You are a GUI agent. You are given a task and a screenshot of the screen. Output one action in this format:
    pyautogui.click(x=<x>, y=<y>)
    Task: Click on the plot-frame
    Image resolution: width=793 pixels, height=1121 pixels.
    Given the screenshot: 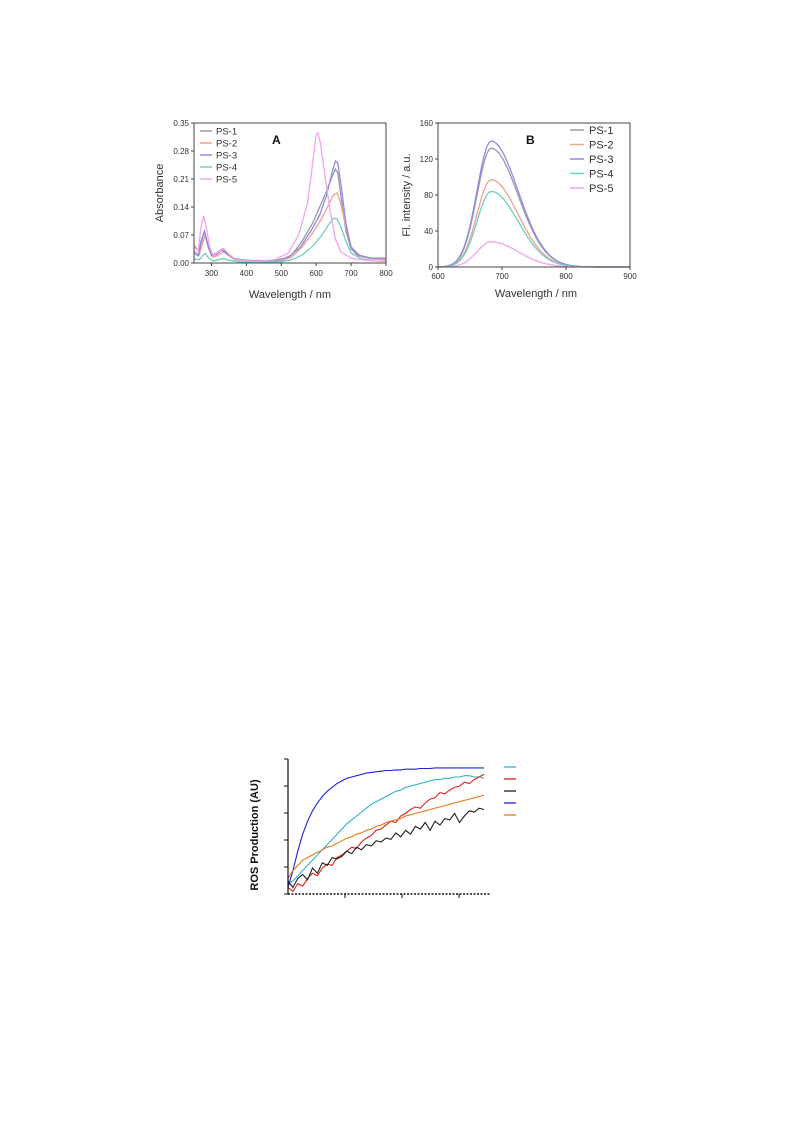 What is the action you would take?
    pyautogui.click(x=290, y=193)
    